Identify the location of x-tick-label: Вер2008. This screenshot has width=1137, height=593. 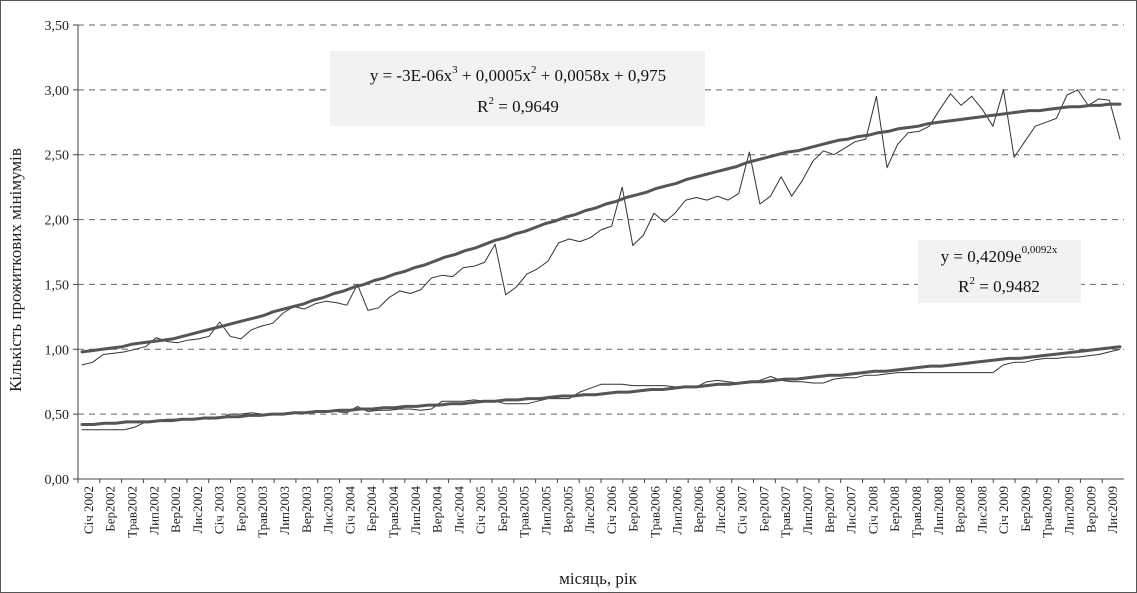
(960, 509).